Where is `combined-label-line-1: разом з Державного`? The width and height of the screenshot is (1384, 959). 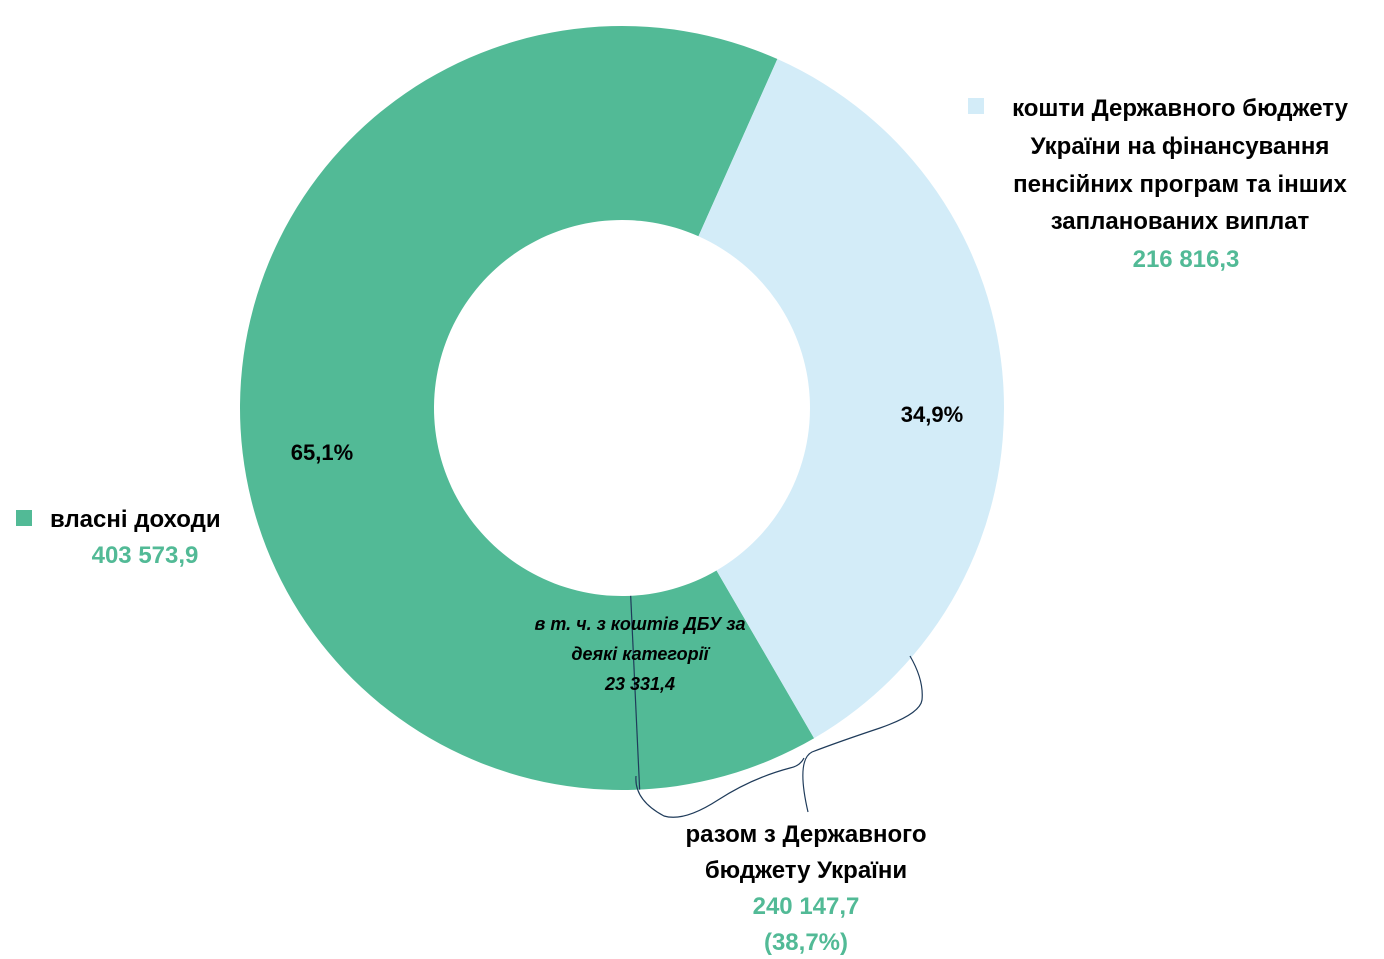 combined-label-line-1: разом з Державного is located at coordinates (806, 834).